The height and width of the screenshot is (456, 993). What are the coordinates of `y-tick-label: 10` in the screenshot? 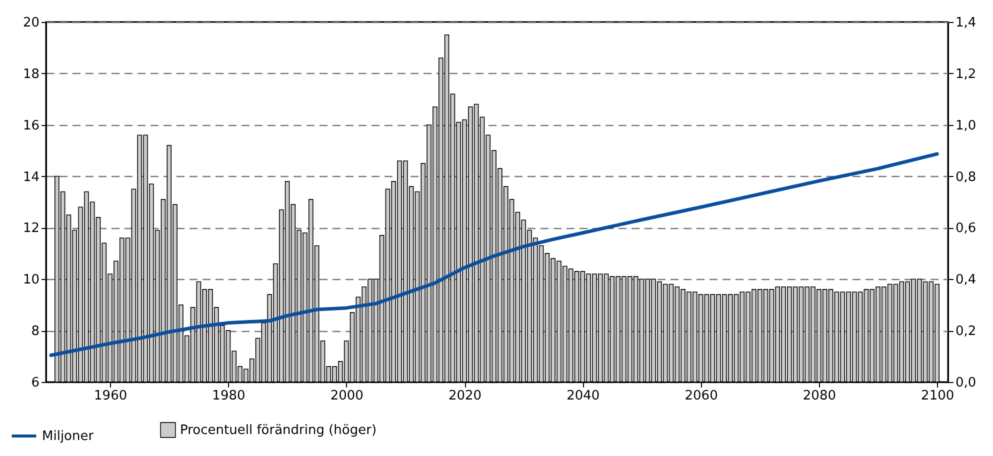 It's located at (31, 280).